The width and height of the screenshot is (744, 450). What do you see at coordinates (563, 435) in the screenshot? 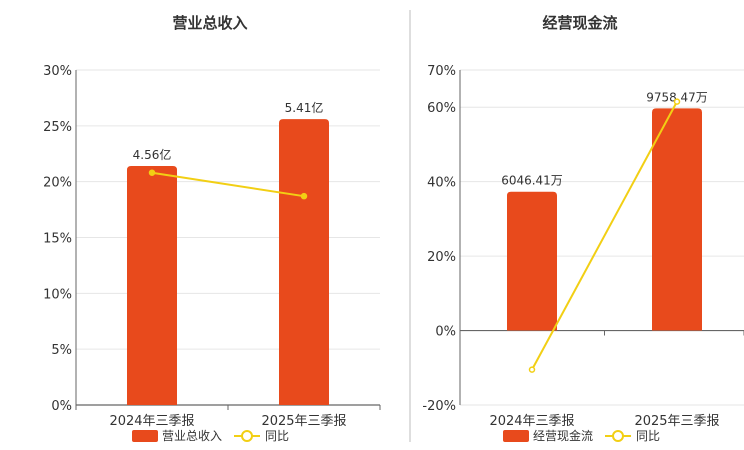
I see `legend-bar-label: 经营现金流` at bounding box center [563, 435].